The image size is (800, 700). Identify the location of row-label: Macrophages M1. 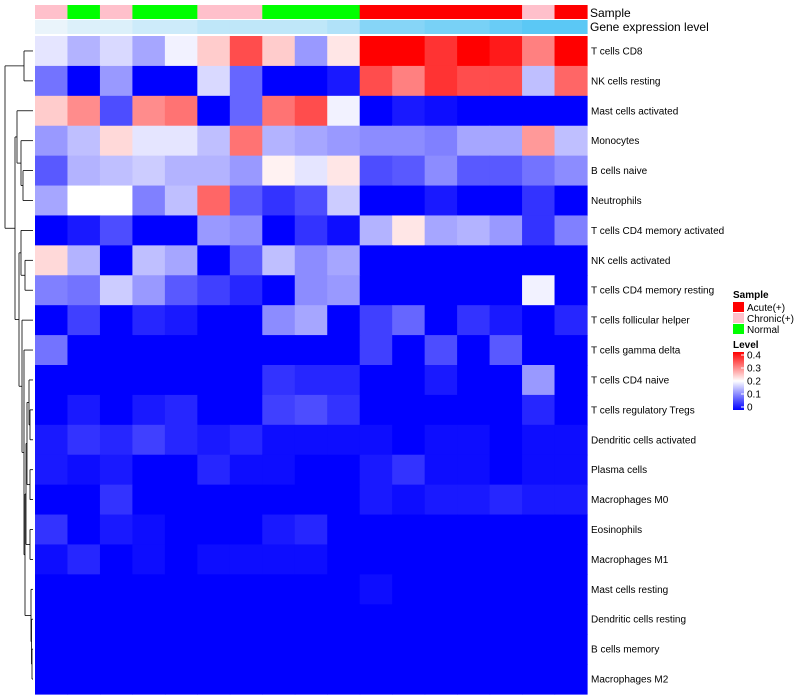
(630, 560).